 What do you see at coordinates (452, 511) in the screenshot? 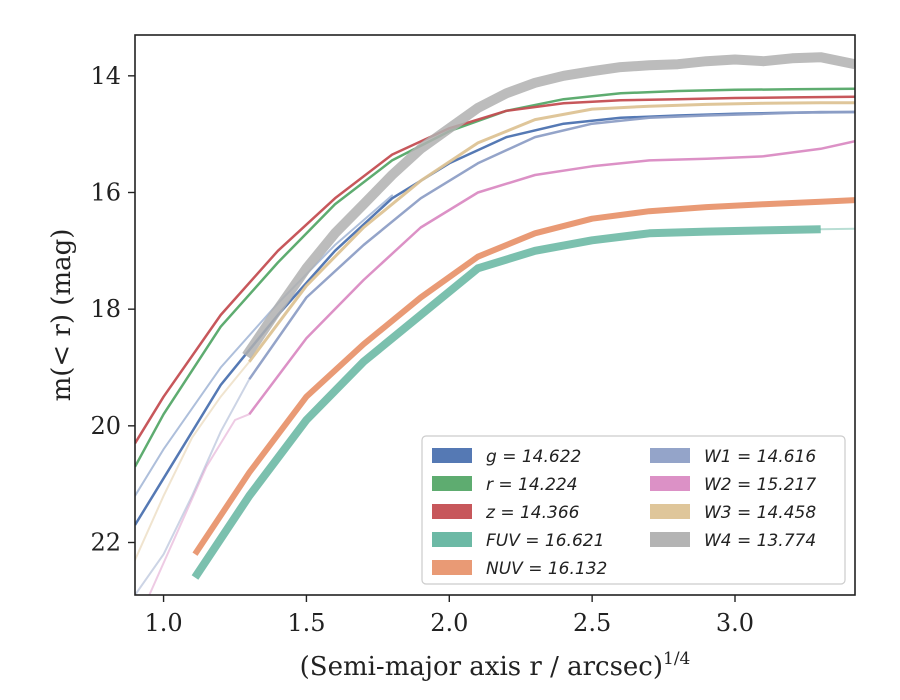
I see `legend-swatch-z` at bounding box center [452, 511].